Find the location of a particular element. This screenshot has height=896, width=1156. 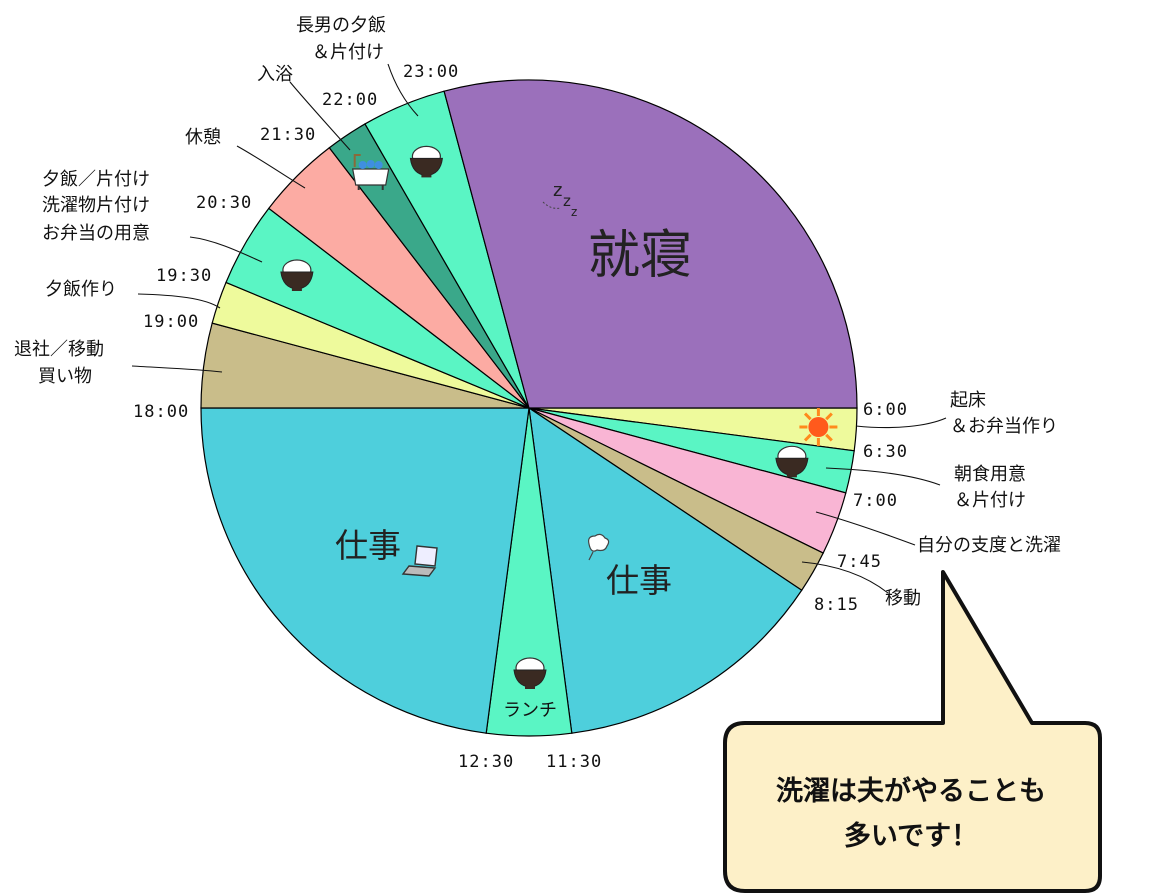

label-breakfast-2: ＆片付け is located at coordinates (990, 500).